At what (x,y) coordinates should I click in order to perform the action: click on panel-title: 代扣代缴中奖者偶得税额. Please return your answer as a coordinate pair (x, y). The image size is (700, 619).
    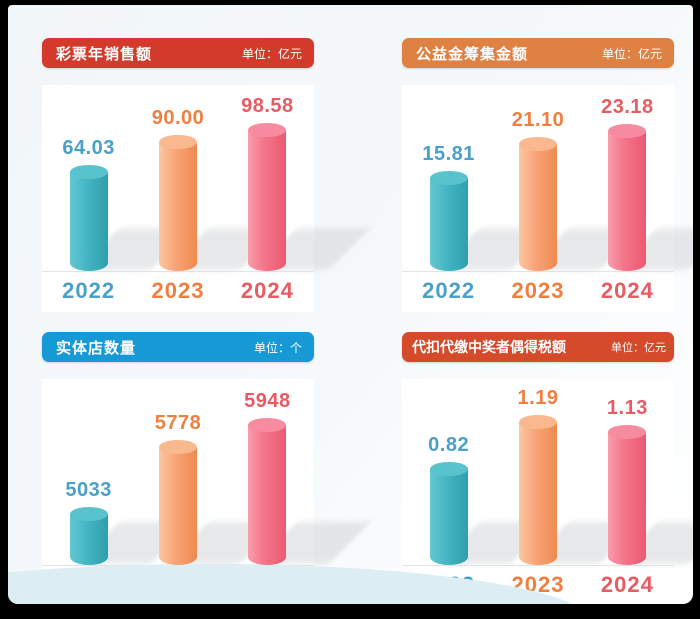
    Looking at the image, I should click on (489, 347).